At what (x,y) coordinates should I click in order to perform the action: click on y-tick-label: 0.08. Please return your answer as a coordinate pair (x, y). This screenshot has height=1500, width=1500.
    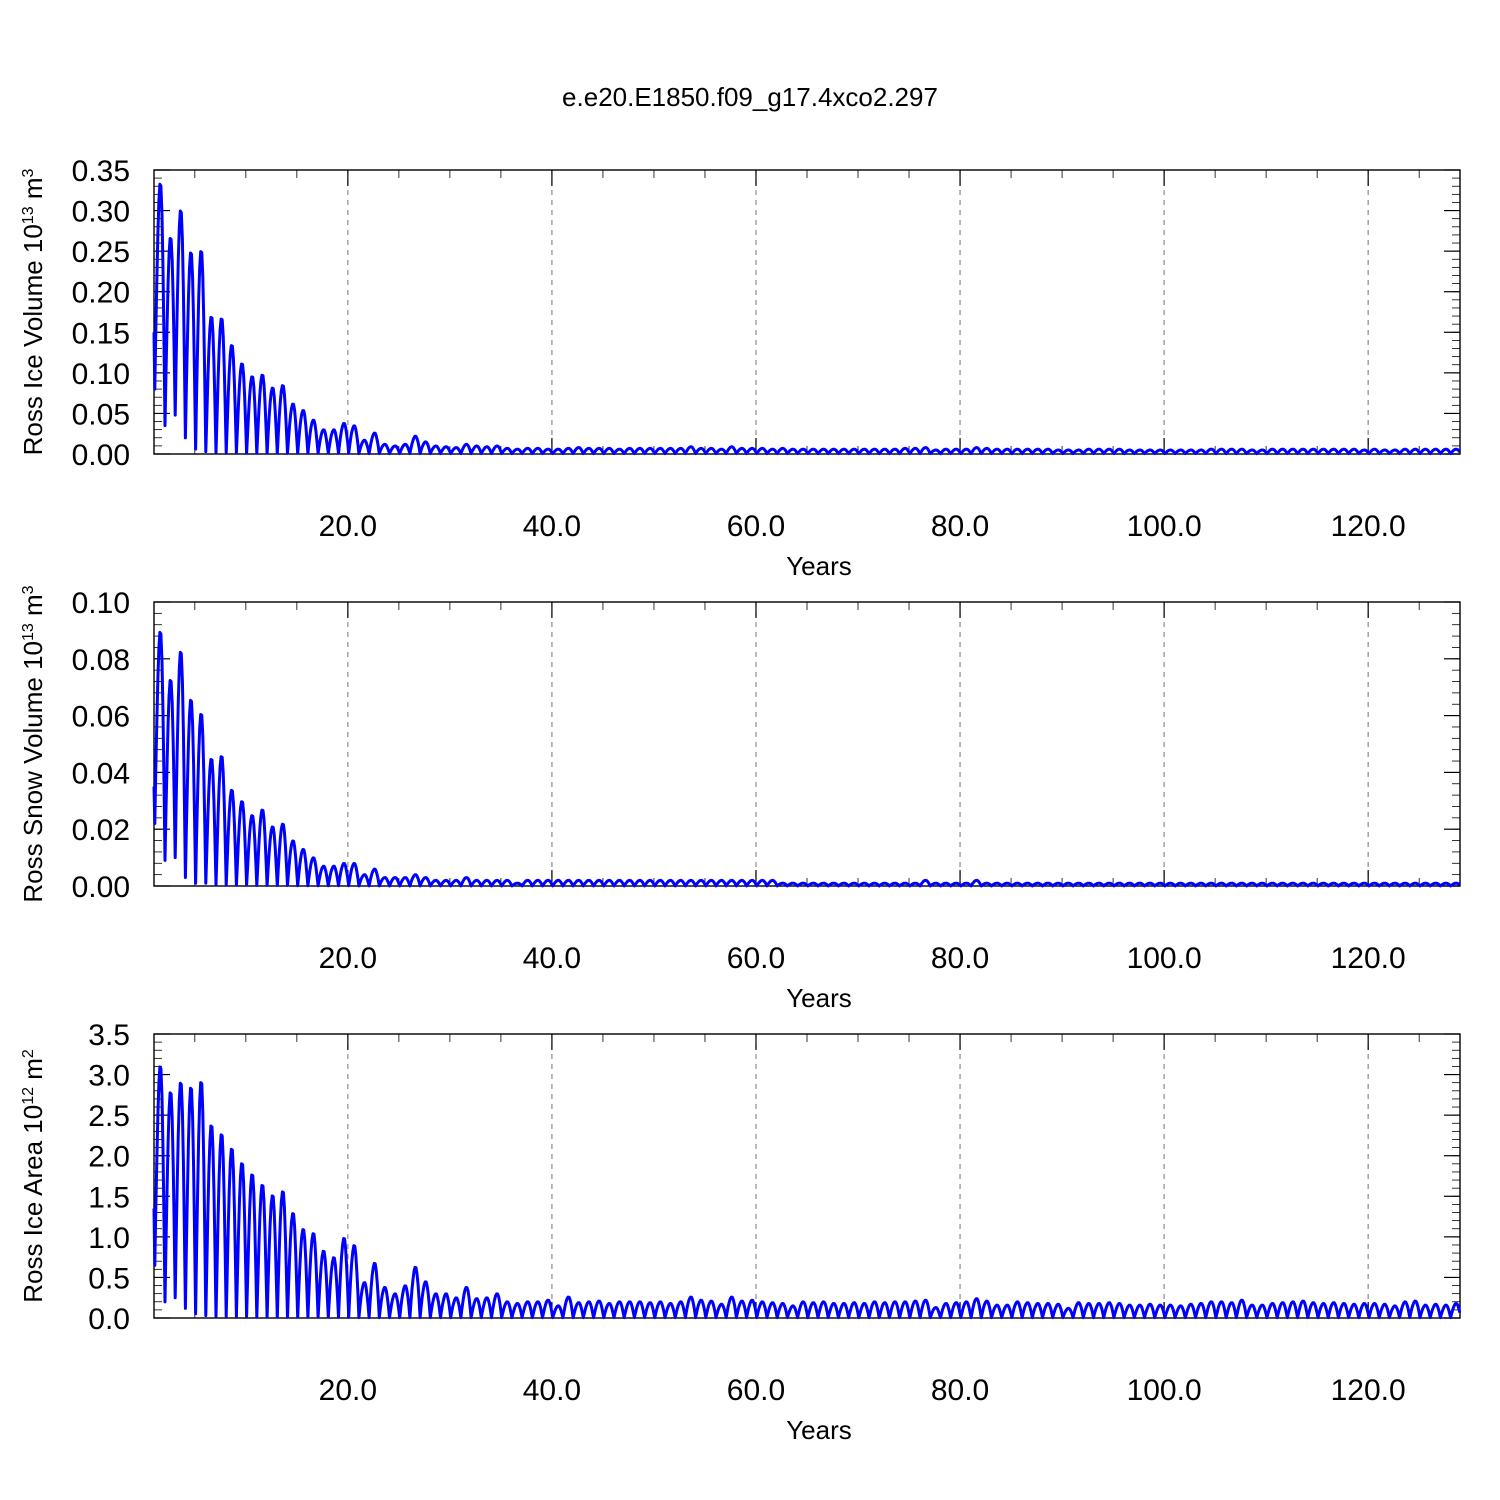
    Looking at the image, I should click on (101, 660).